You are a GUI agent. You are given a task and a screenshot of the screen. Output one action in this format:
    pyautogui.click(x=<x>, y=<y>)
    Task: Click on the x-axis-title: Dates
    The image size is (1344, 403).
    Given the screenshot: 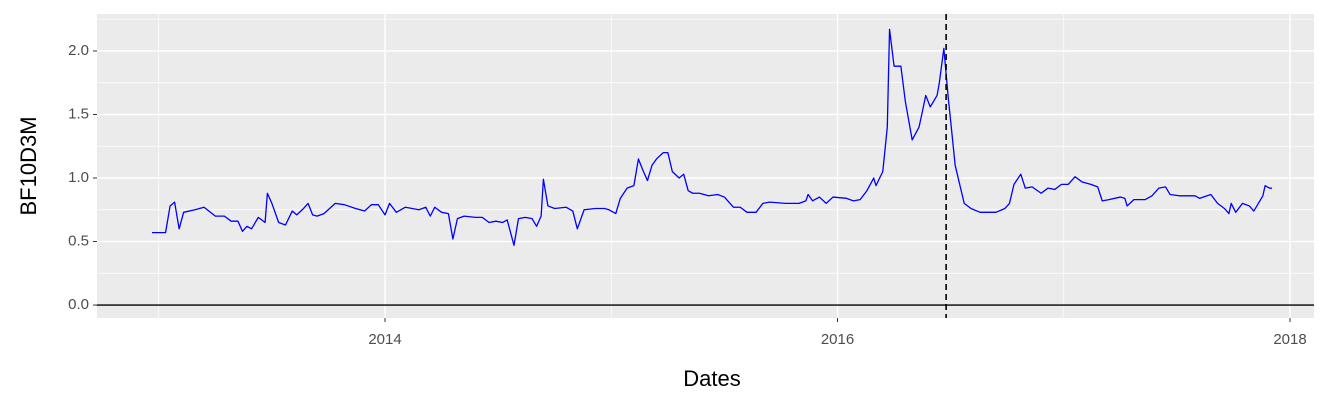 What is the action you would take?
    pyautogui.click(x=711, y=378)
    